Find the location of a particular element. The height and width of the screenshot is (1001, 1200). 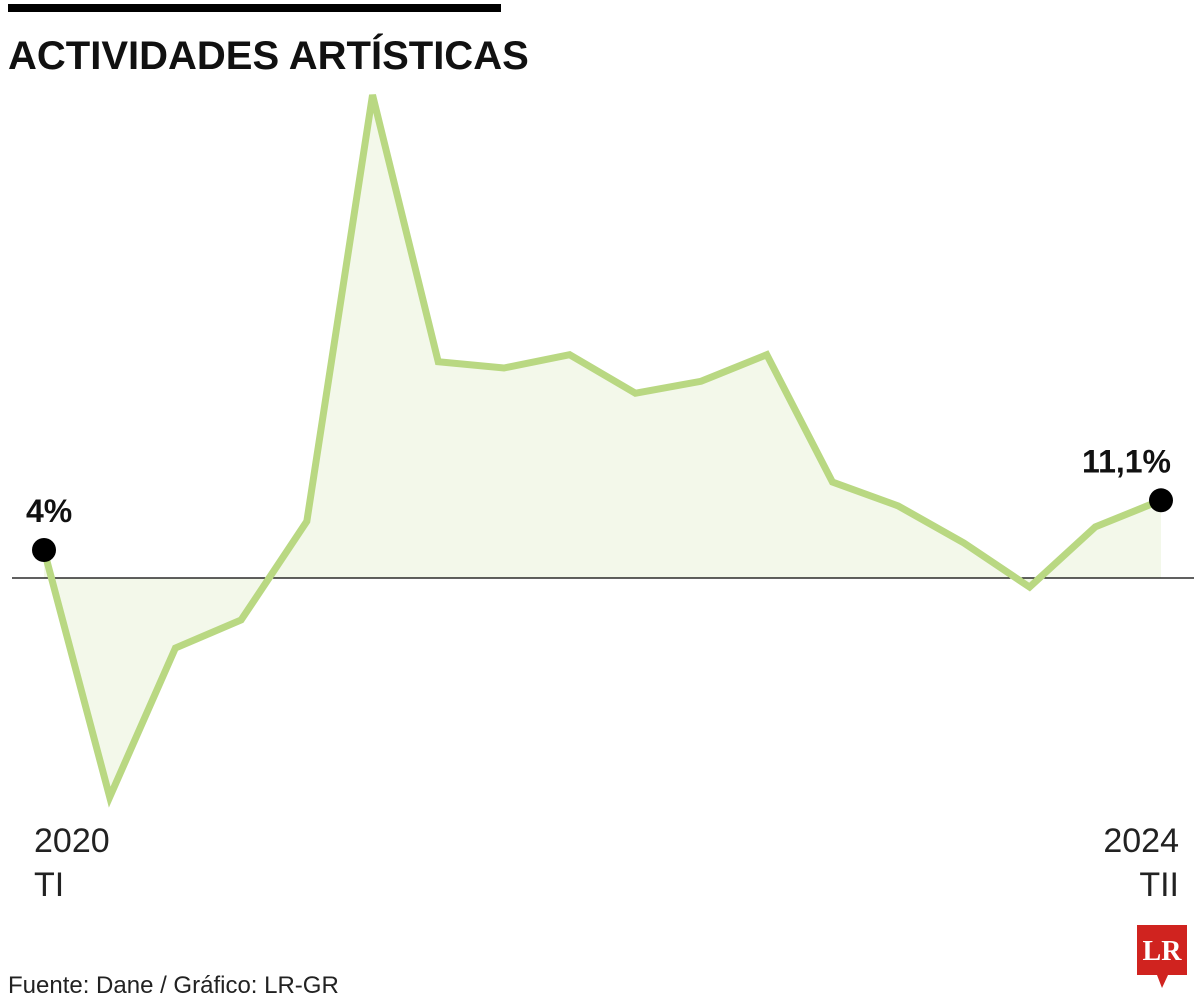

logo-box is located at coordinates (1162, 956).